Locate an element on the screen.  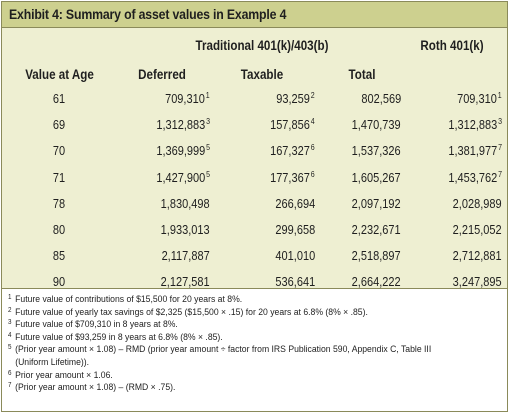
group-header-traditional: Traditional 401(k)/403(b) is located at coordinates (262, 45).